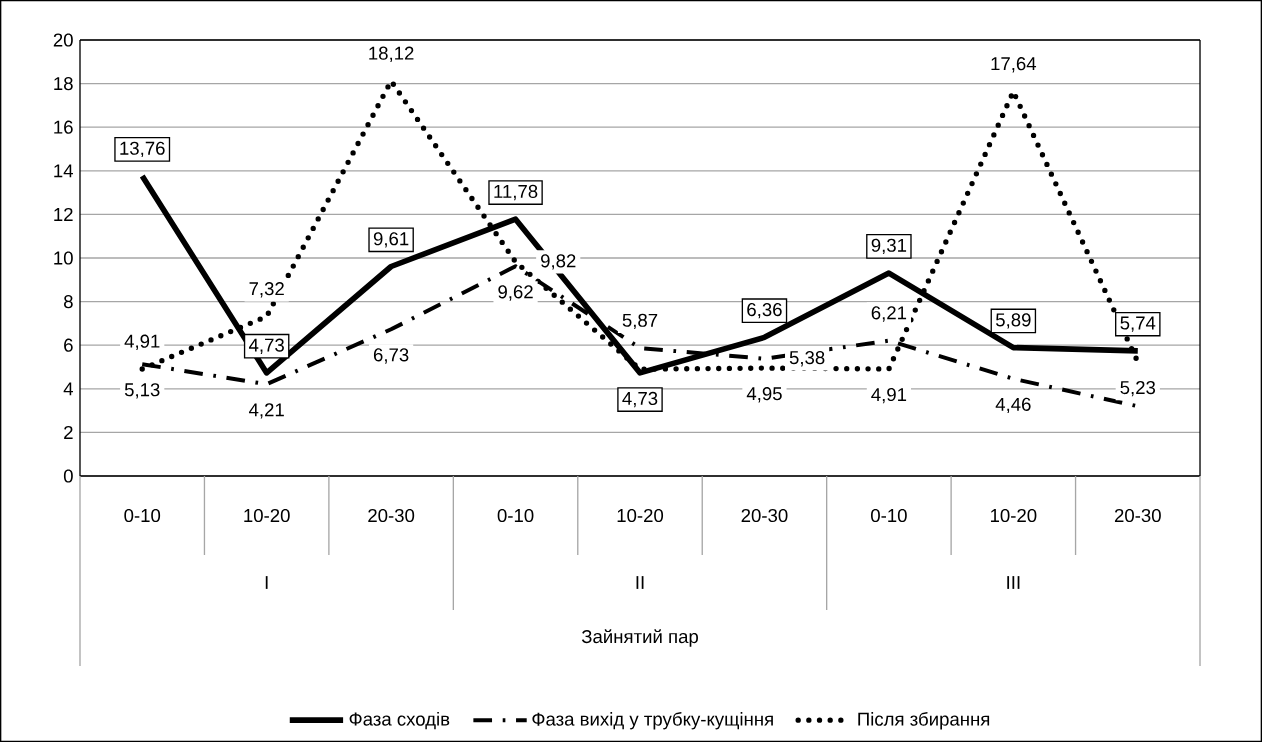 The height and width of the screenshot is (742, 1262). I want to click on data-label: 9,62, so click(515, 293).